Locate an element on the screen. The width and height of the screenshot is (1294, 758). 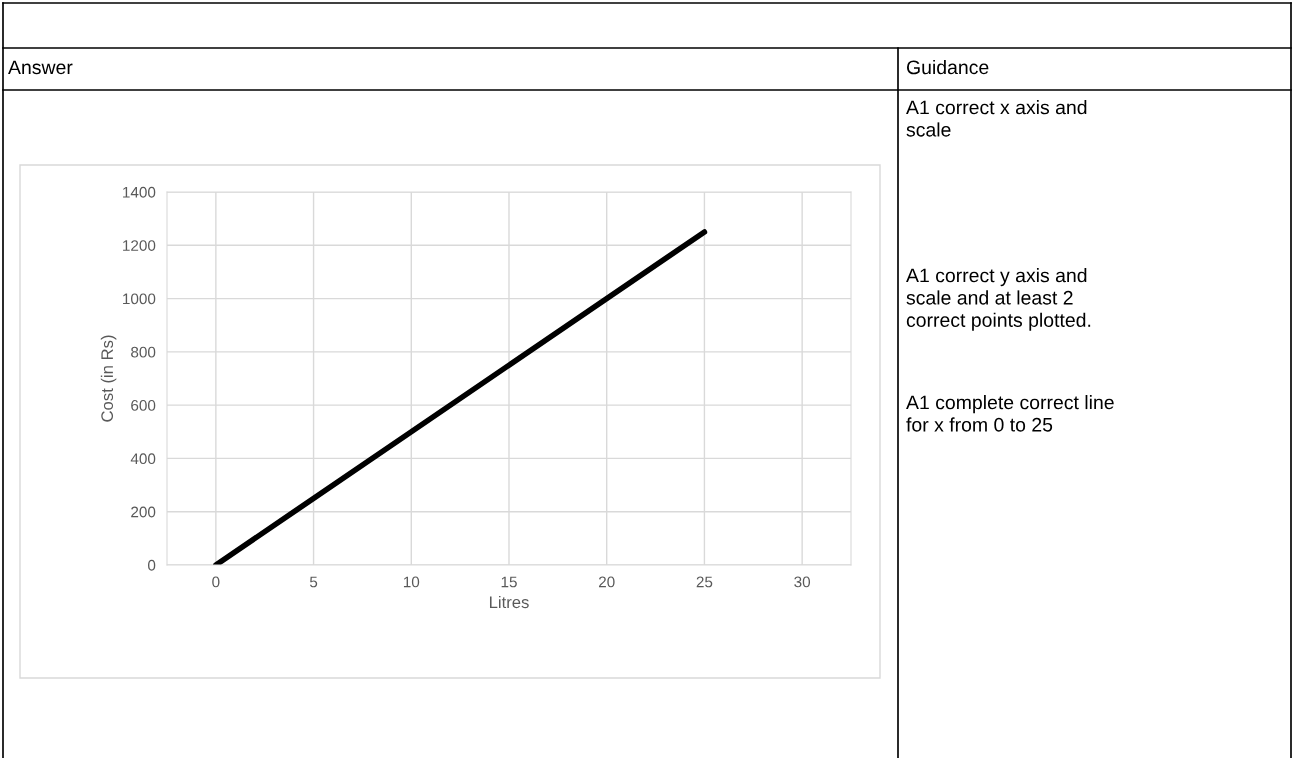
y-tick-label: 0 is located at coordinates (151, 565).